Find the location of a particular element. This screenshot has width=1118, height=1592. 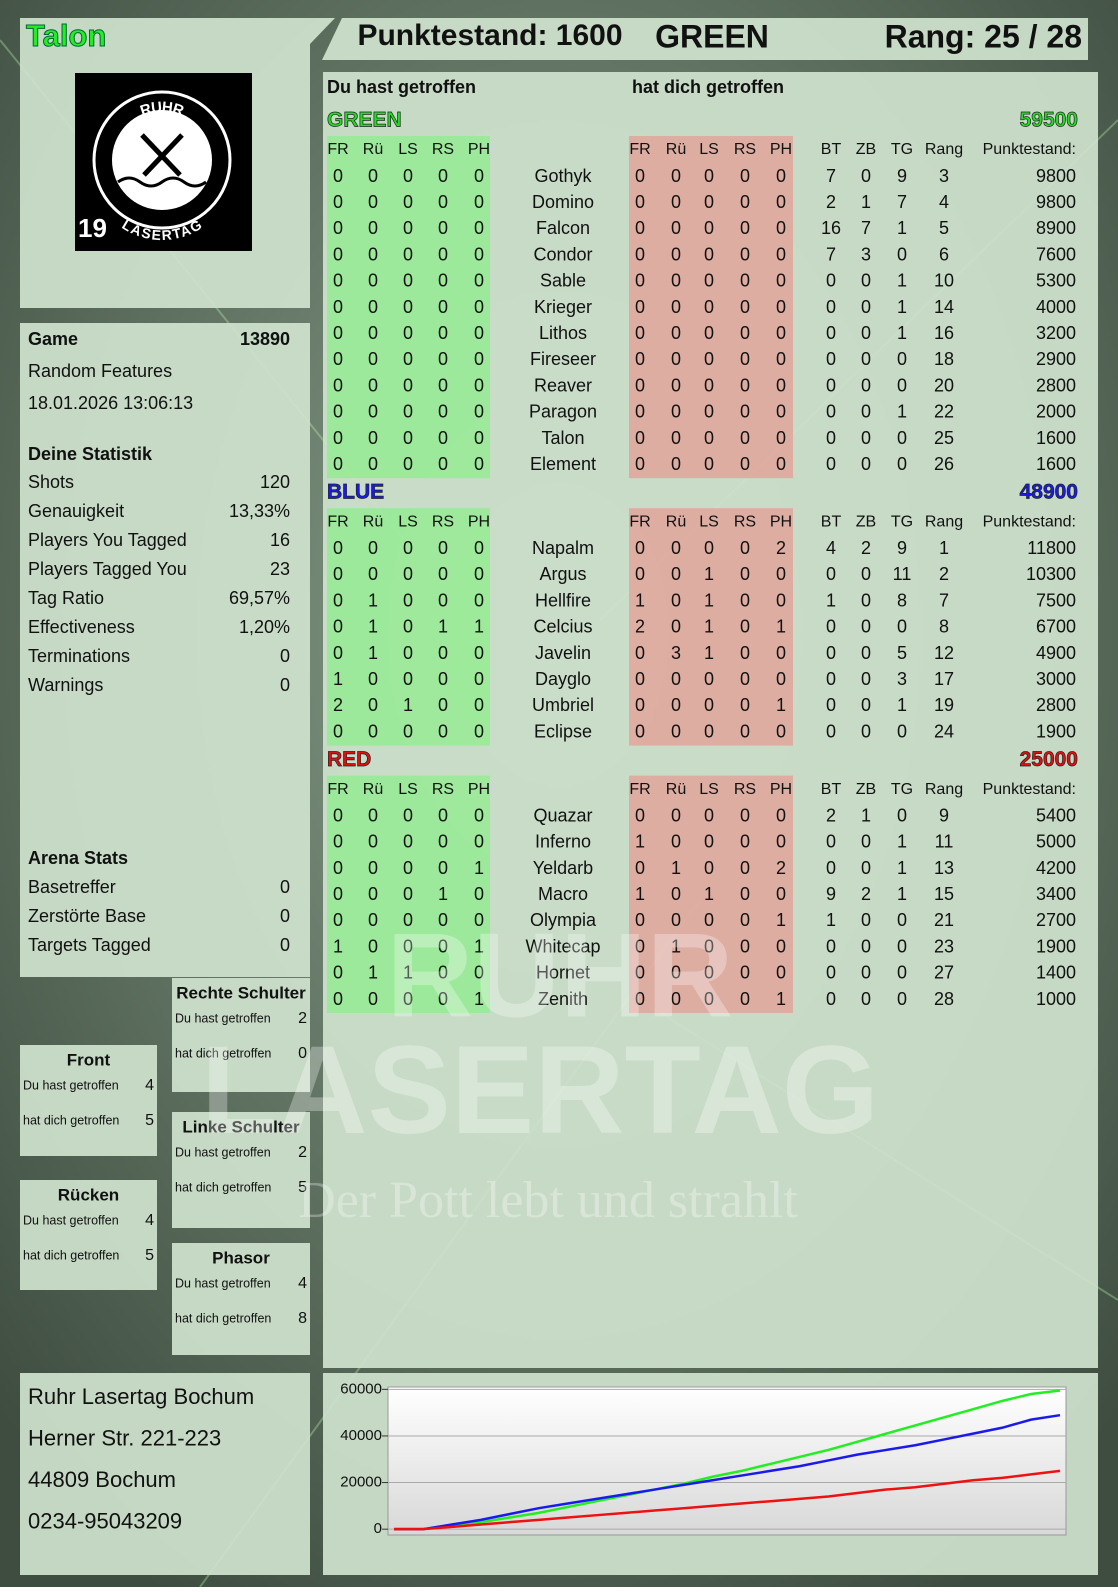

player-name: Umbriel is located at coordinates (563, 705).